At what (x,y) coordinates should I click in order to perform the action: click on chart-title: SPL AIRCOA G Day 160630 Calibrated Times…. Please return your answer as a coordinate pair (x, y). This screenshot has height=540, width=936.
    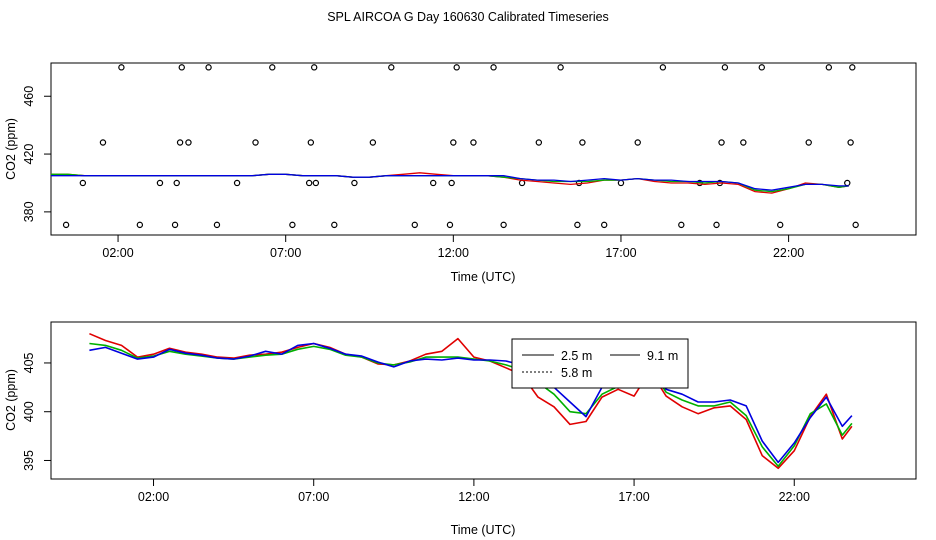
    Looking at the image, I should click on (468, 17).